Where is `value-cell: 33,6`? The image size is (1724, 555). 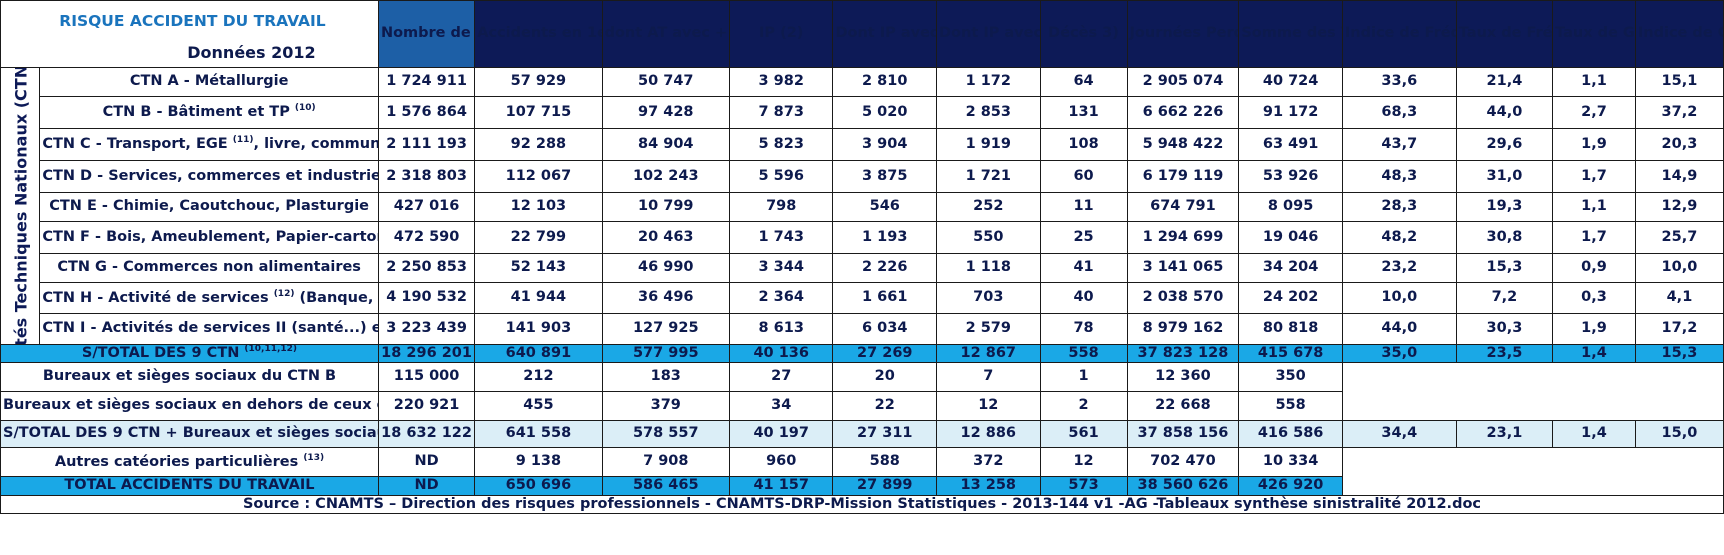
value-cell: 33,6 is located at coordinates (1399, 82).